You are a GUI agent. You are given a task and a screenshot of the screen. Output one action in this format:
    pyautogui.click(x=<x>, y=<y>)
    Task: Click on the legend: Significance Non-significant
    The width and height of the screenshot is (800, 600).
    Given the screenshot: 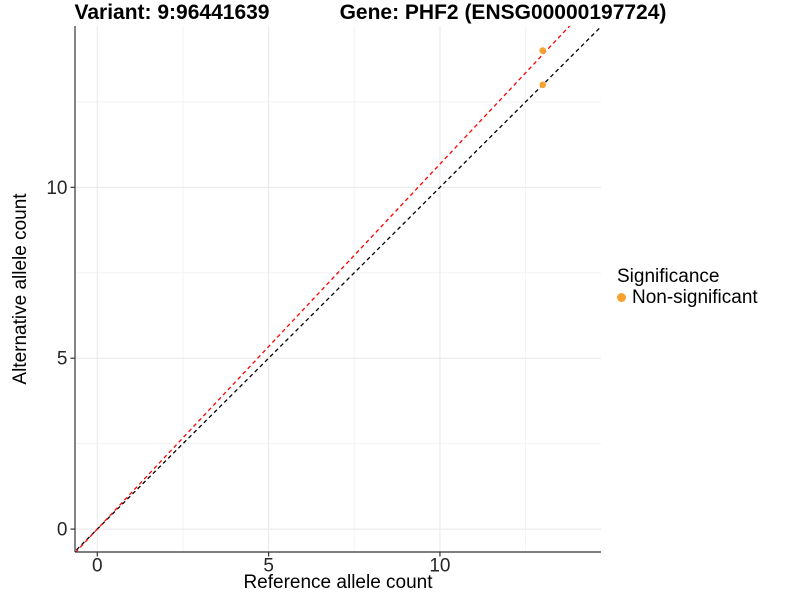 What is the action you would take?
    pyautogui.click(x=687, y=287)
    